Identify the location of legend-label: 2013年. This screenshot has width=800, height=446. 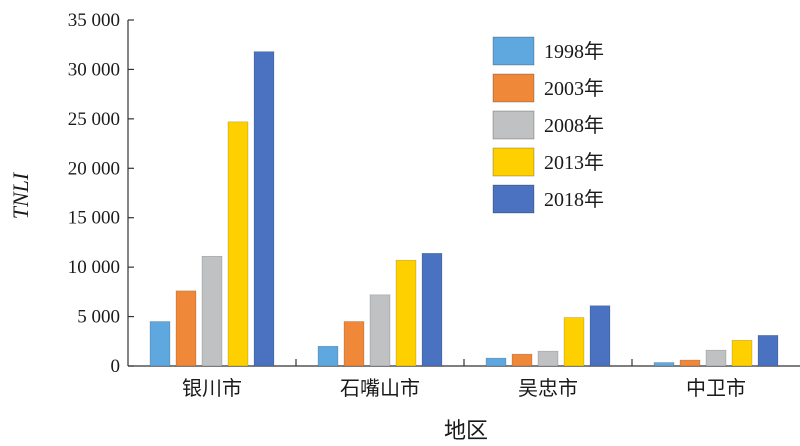
(574, 162).